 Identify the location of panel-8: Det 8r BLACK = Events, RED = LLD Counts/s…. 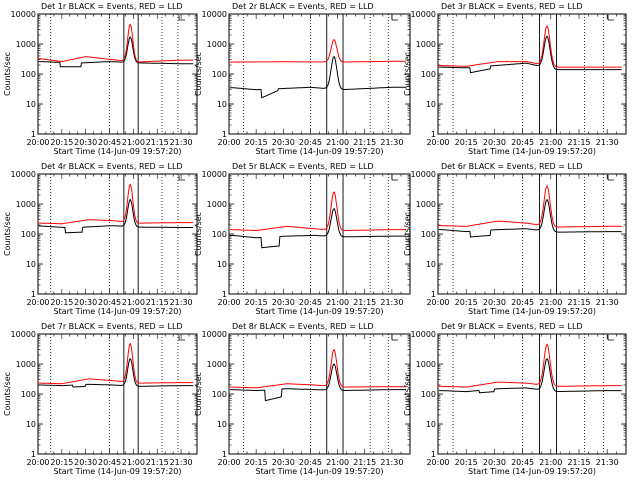
(302, 399).